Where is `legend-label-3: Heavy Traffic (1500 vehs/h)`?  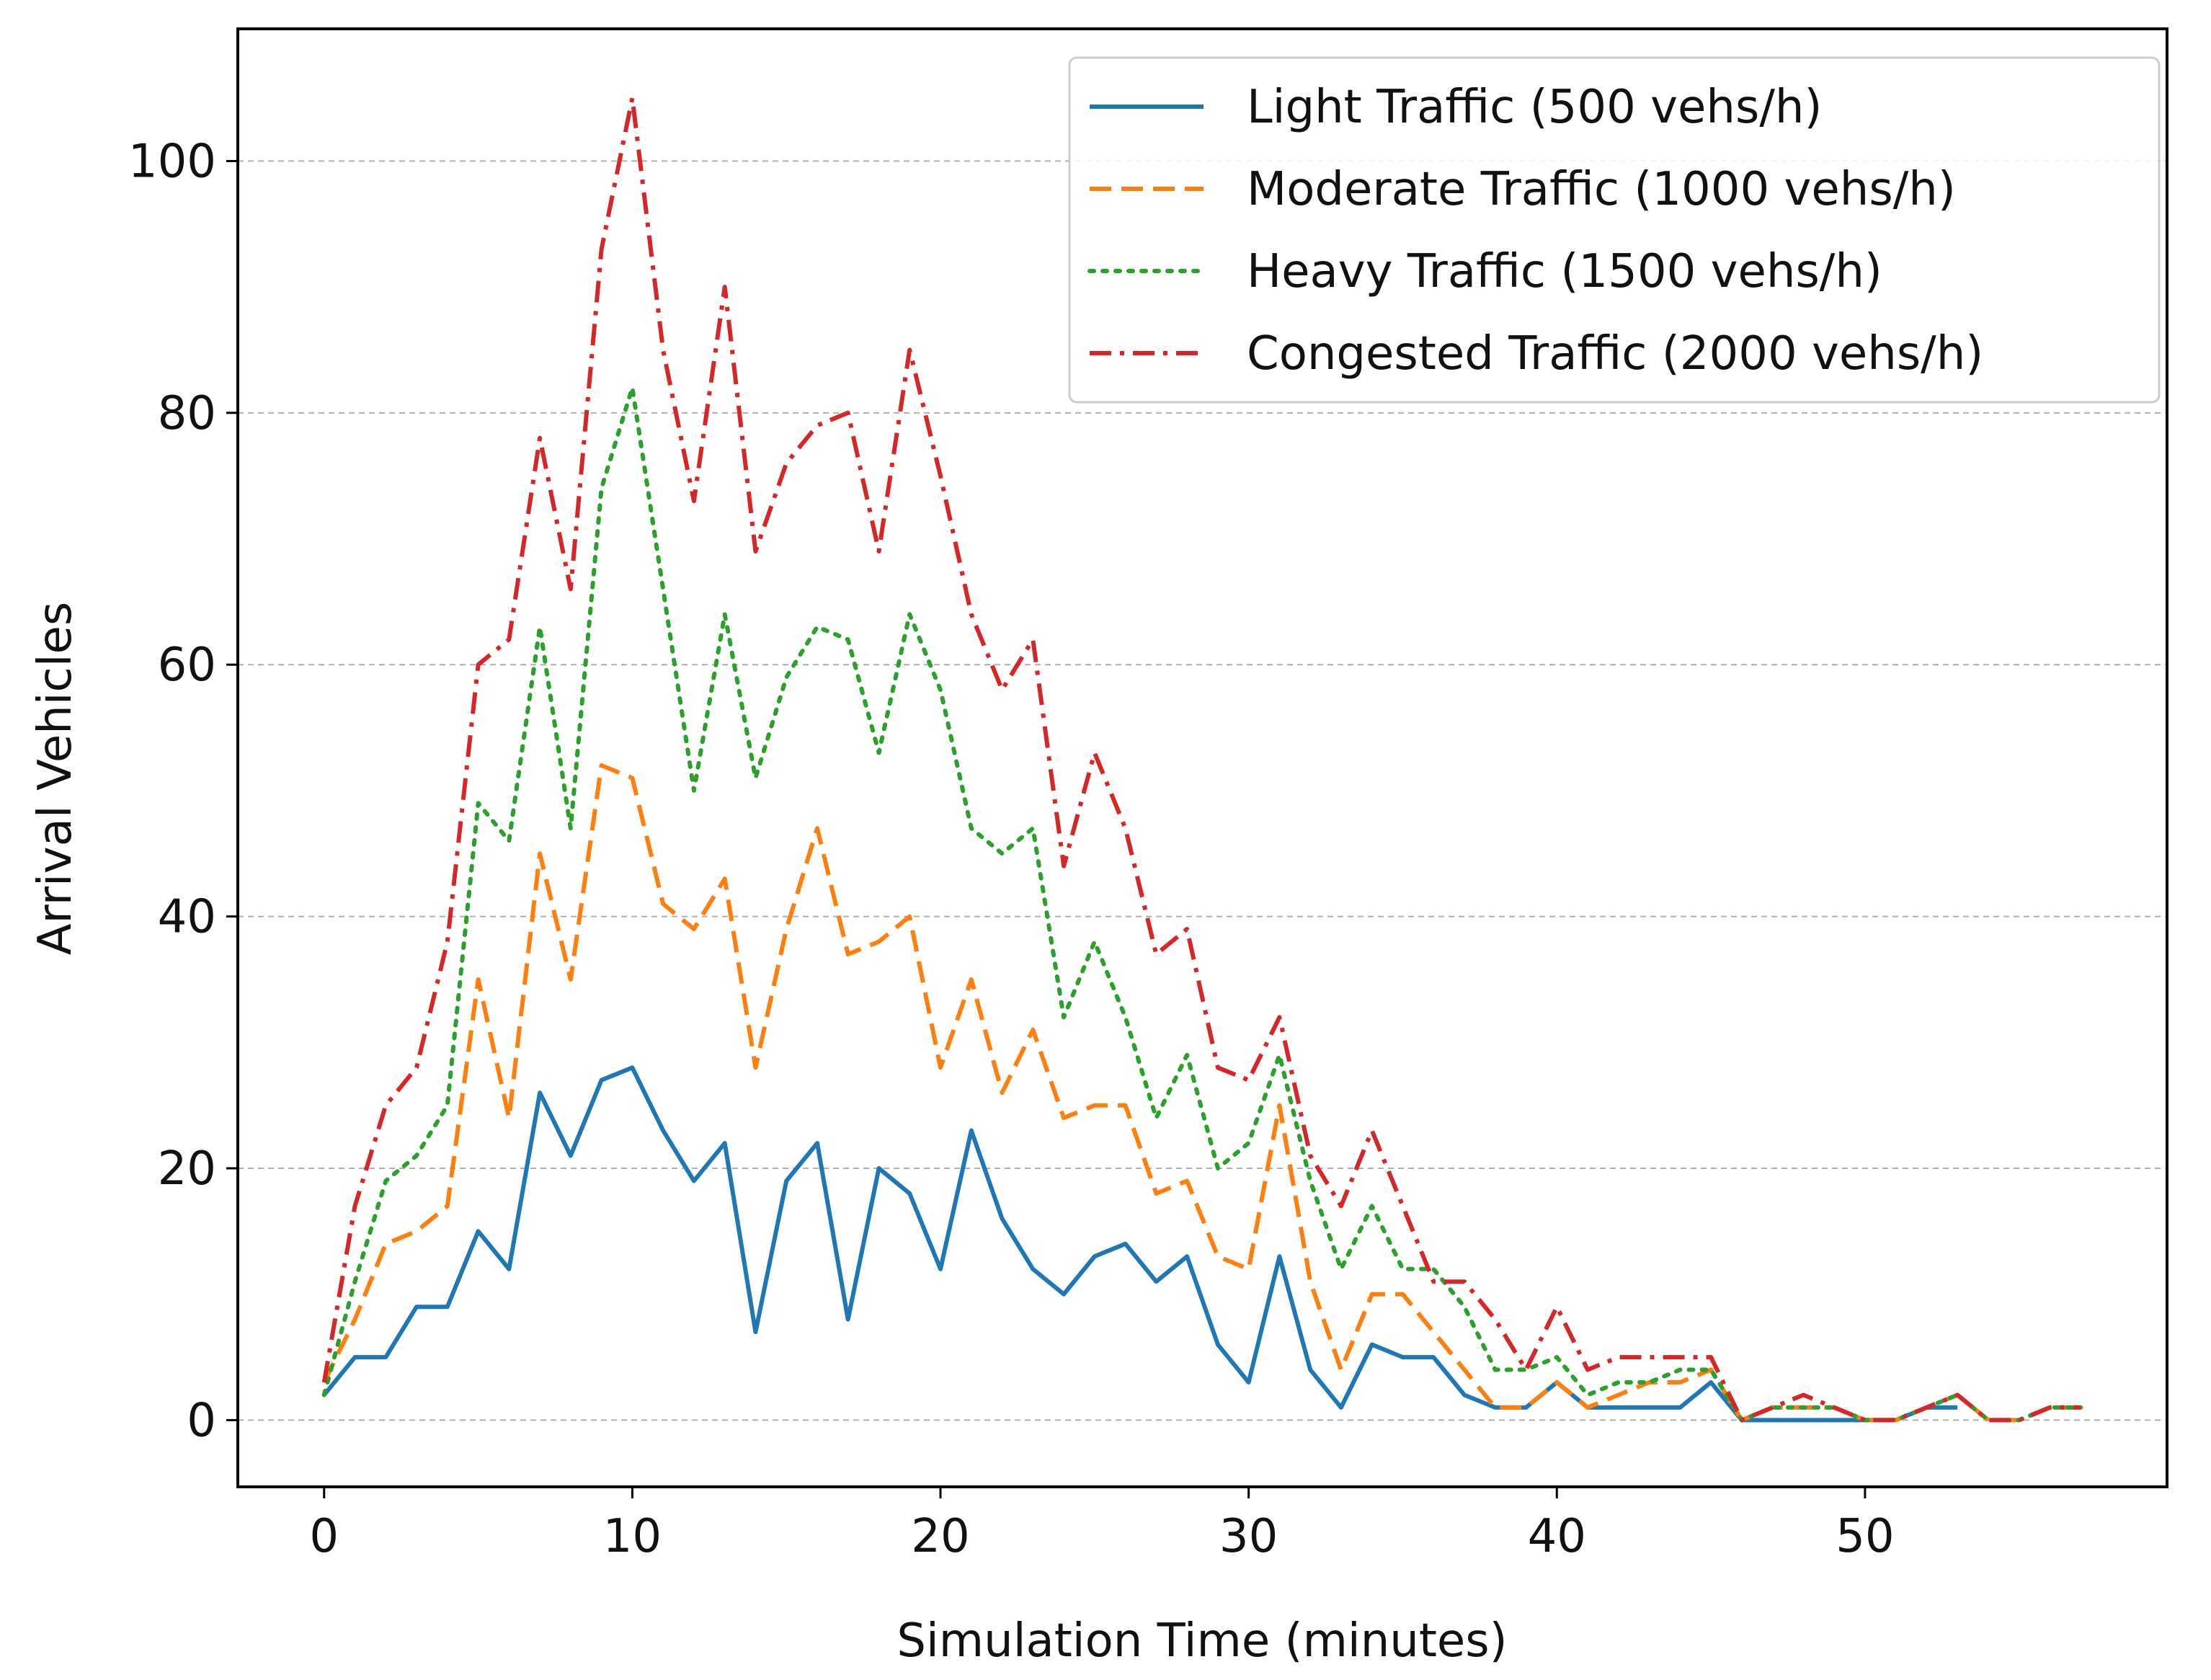
legend-label-3: Heavy Traffic (1500 vehs/h) is located at coordinates (1564, 271).